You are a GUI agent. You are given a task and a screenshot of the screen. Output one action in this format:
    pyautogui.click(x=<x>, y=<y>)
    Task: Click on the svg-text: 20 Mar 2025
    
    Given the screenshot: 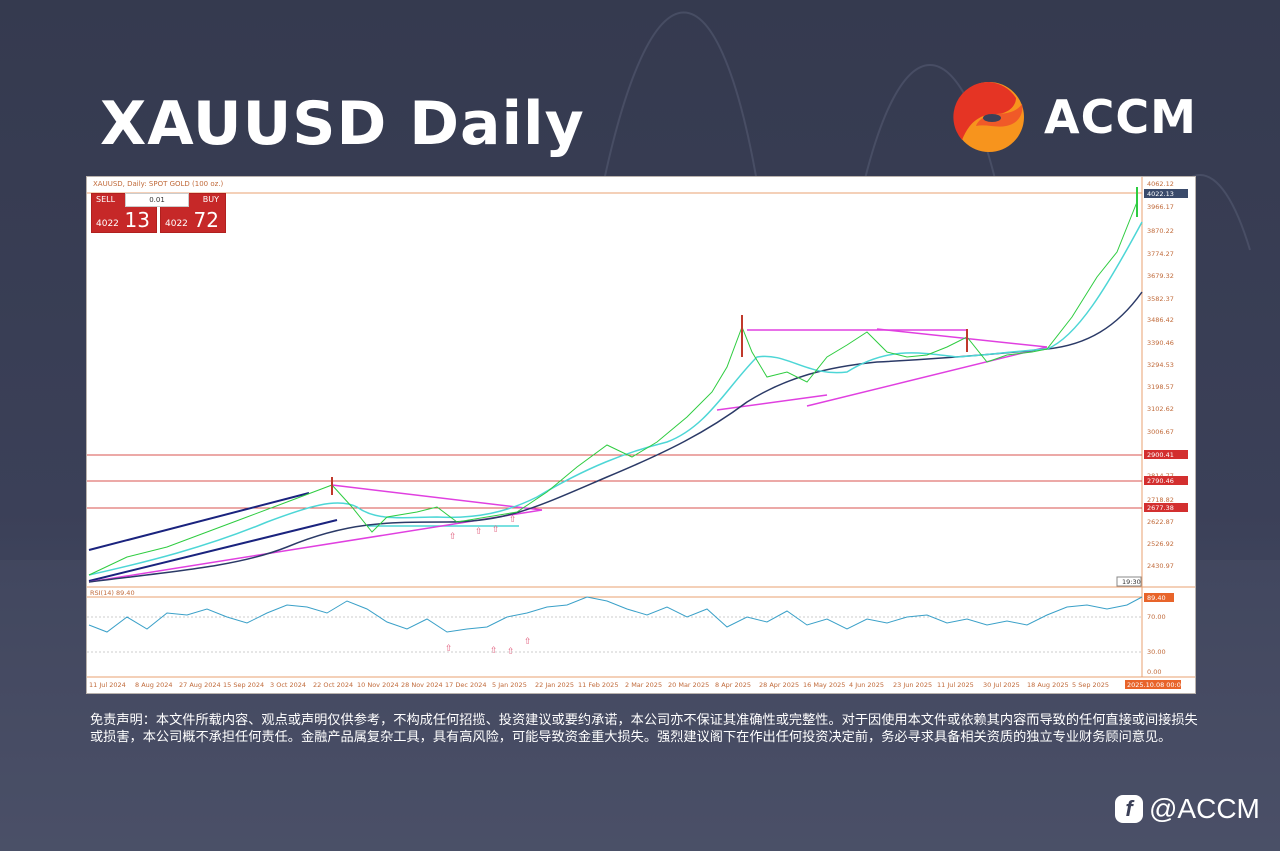 What is the action you would take?
    pyautogui.click(x=688, y=685)
    